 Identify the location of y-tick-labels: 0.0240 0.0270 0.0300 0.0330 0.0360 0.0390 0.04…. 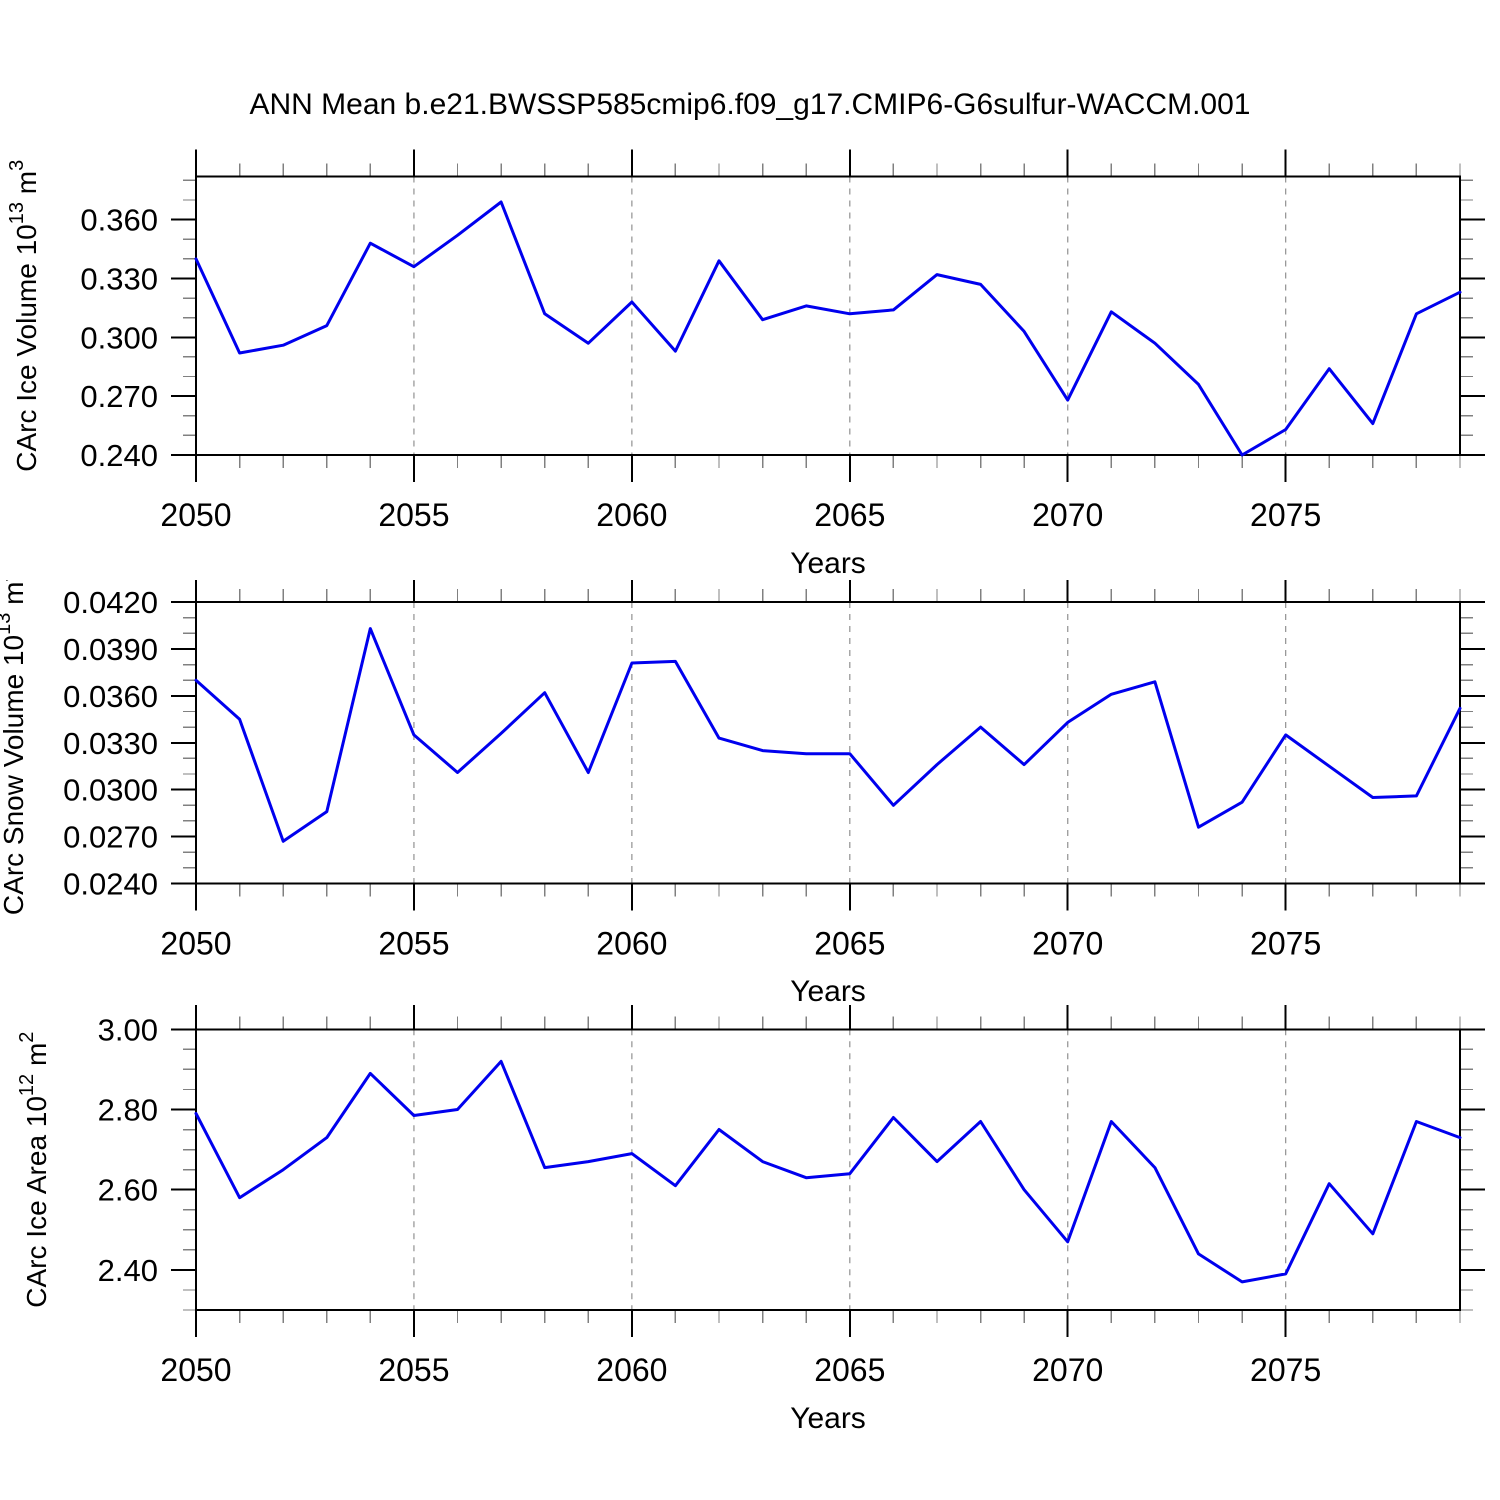
(110, 743).